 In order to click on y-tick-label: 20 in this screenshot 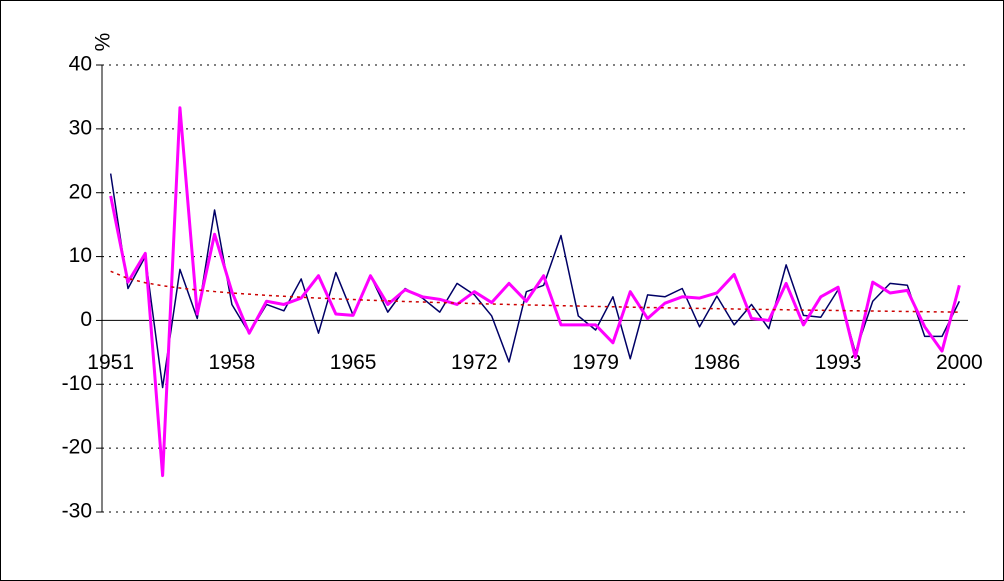, I will do `click(80, 191)`.